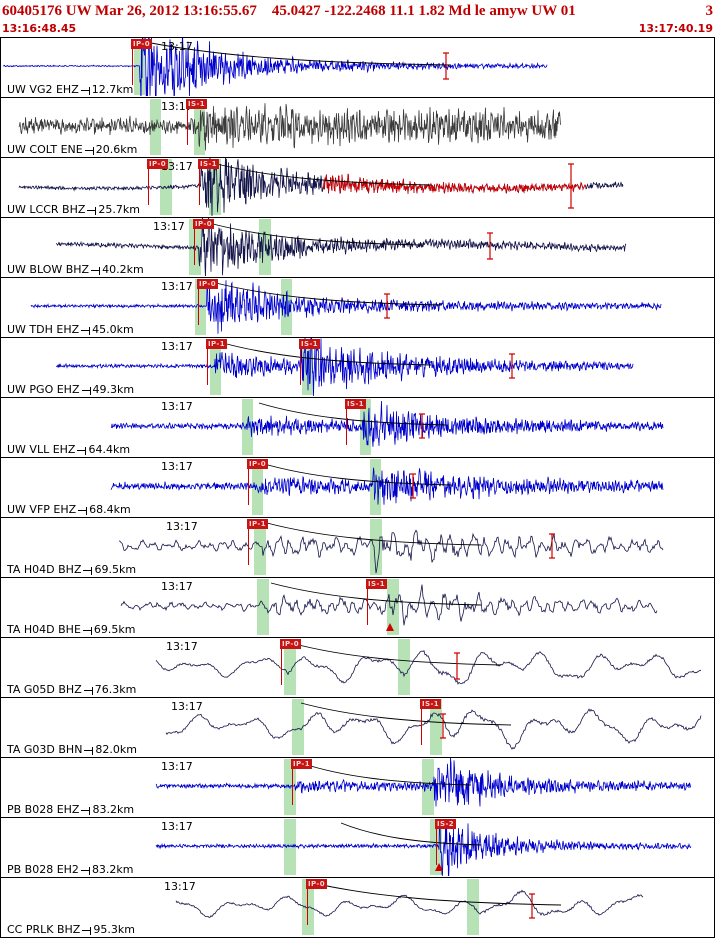 The image size is (715, 938). What do you see at coordinates (70, 869) in the screenshot?
I see `station-label: PB B028 EH2 83.2km` at bounding box center [70, 869].